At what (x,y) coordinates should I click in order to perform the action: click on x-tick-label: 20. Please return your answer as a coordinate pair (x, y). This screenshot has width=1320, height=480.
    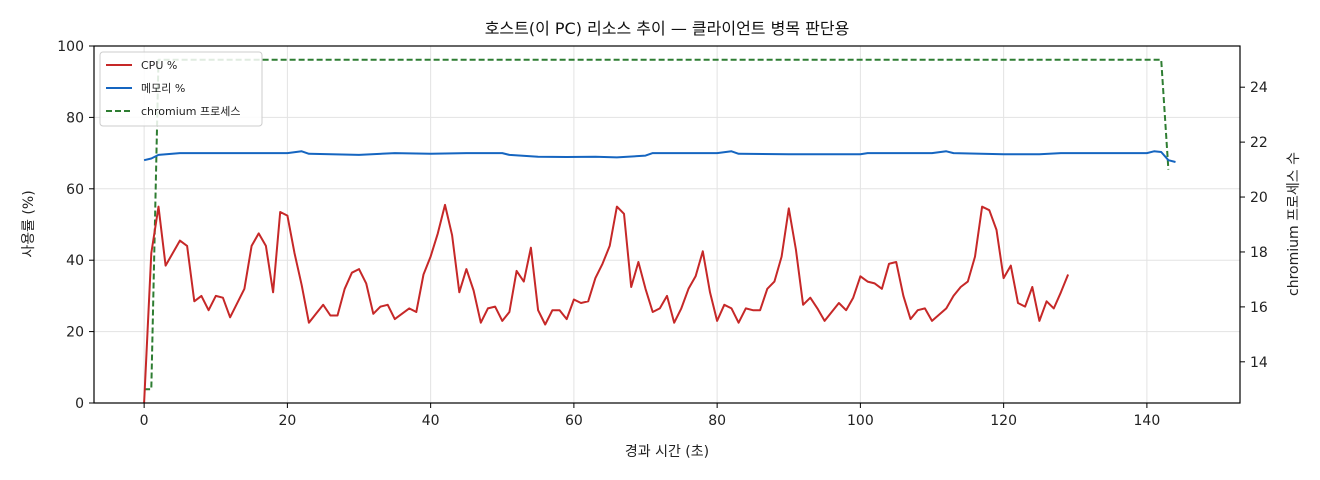
    Looking at the image, I should click on (287, 421).